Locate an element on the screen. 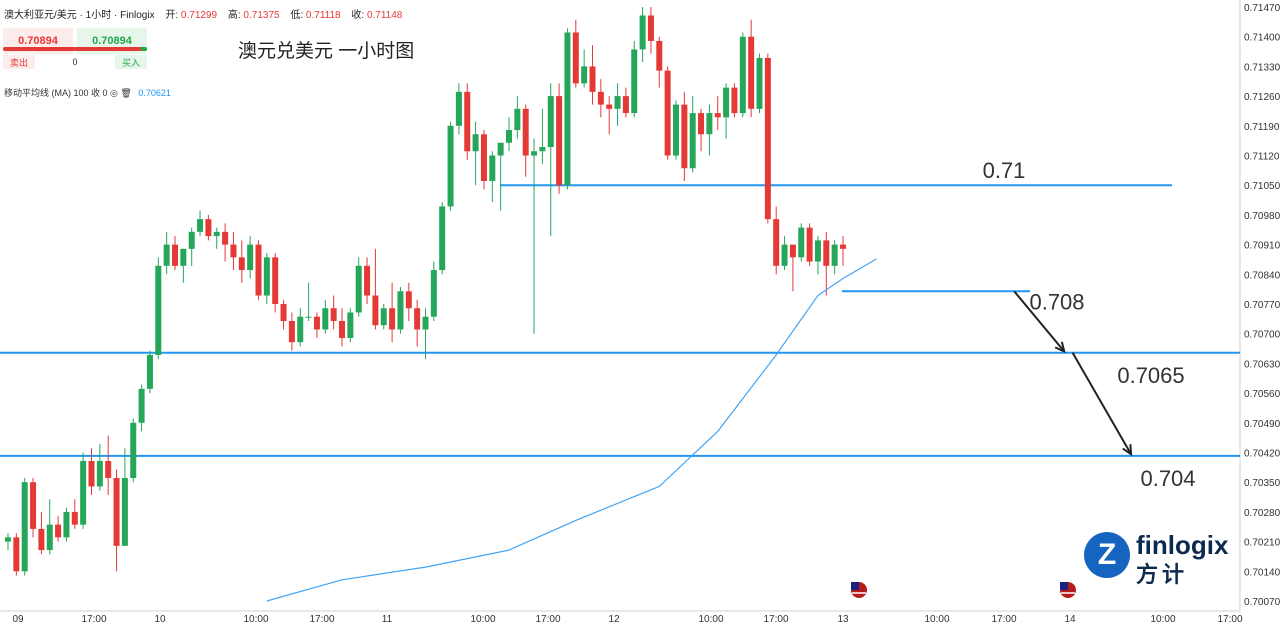 The width and height of the screenshot is (1280, 629). trash-icon: 🗑 is located at coordinates (126, 93).